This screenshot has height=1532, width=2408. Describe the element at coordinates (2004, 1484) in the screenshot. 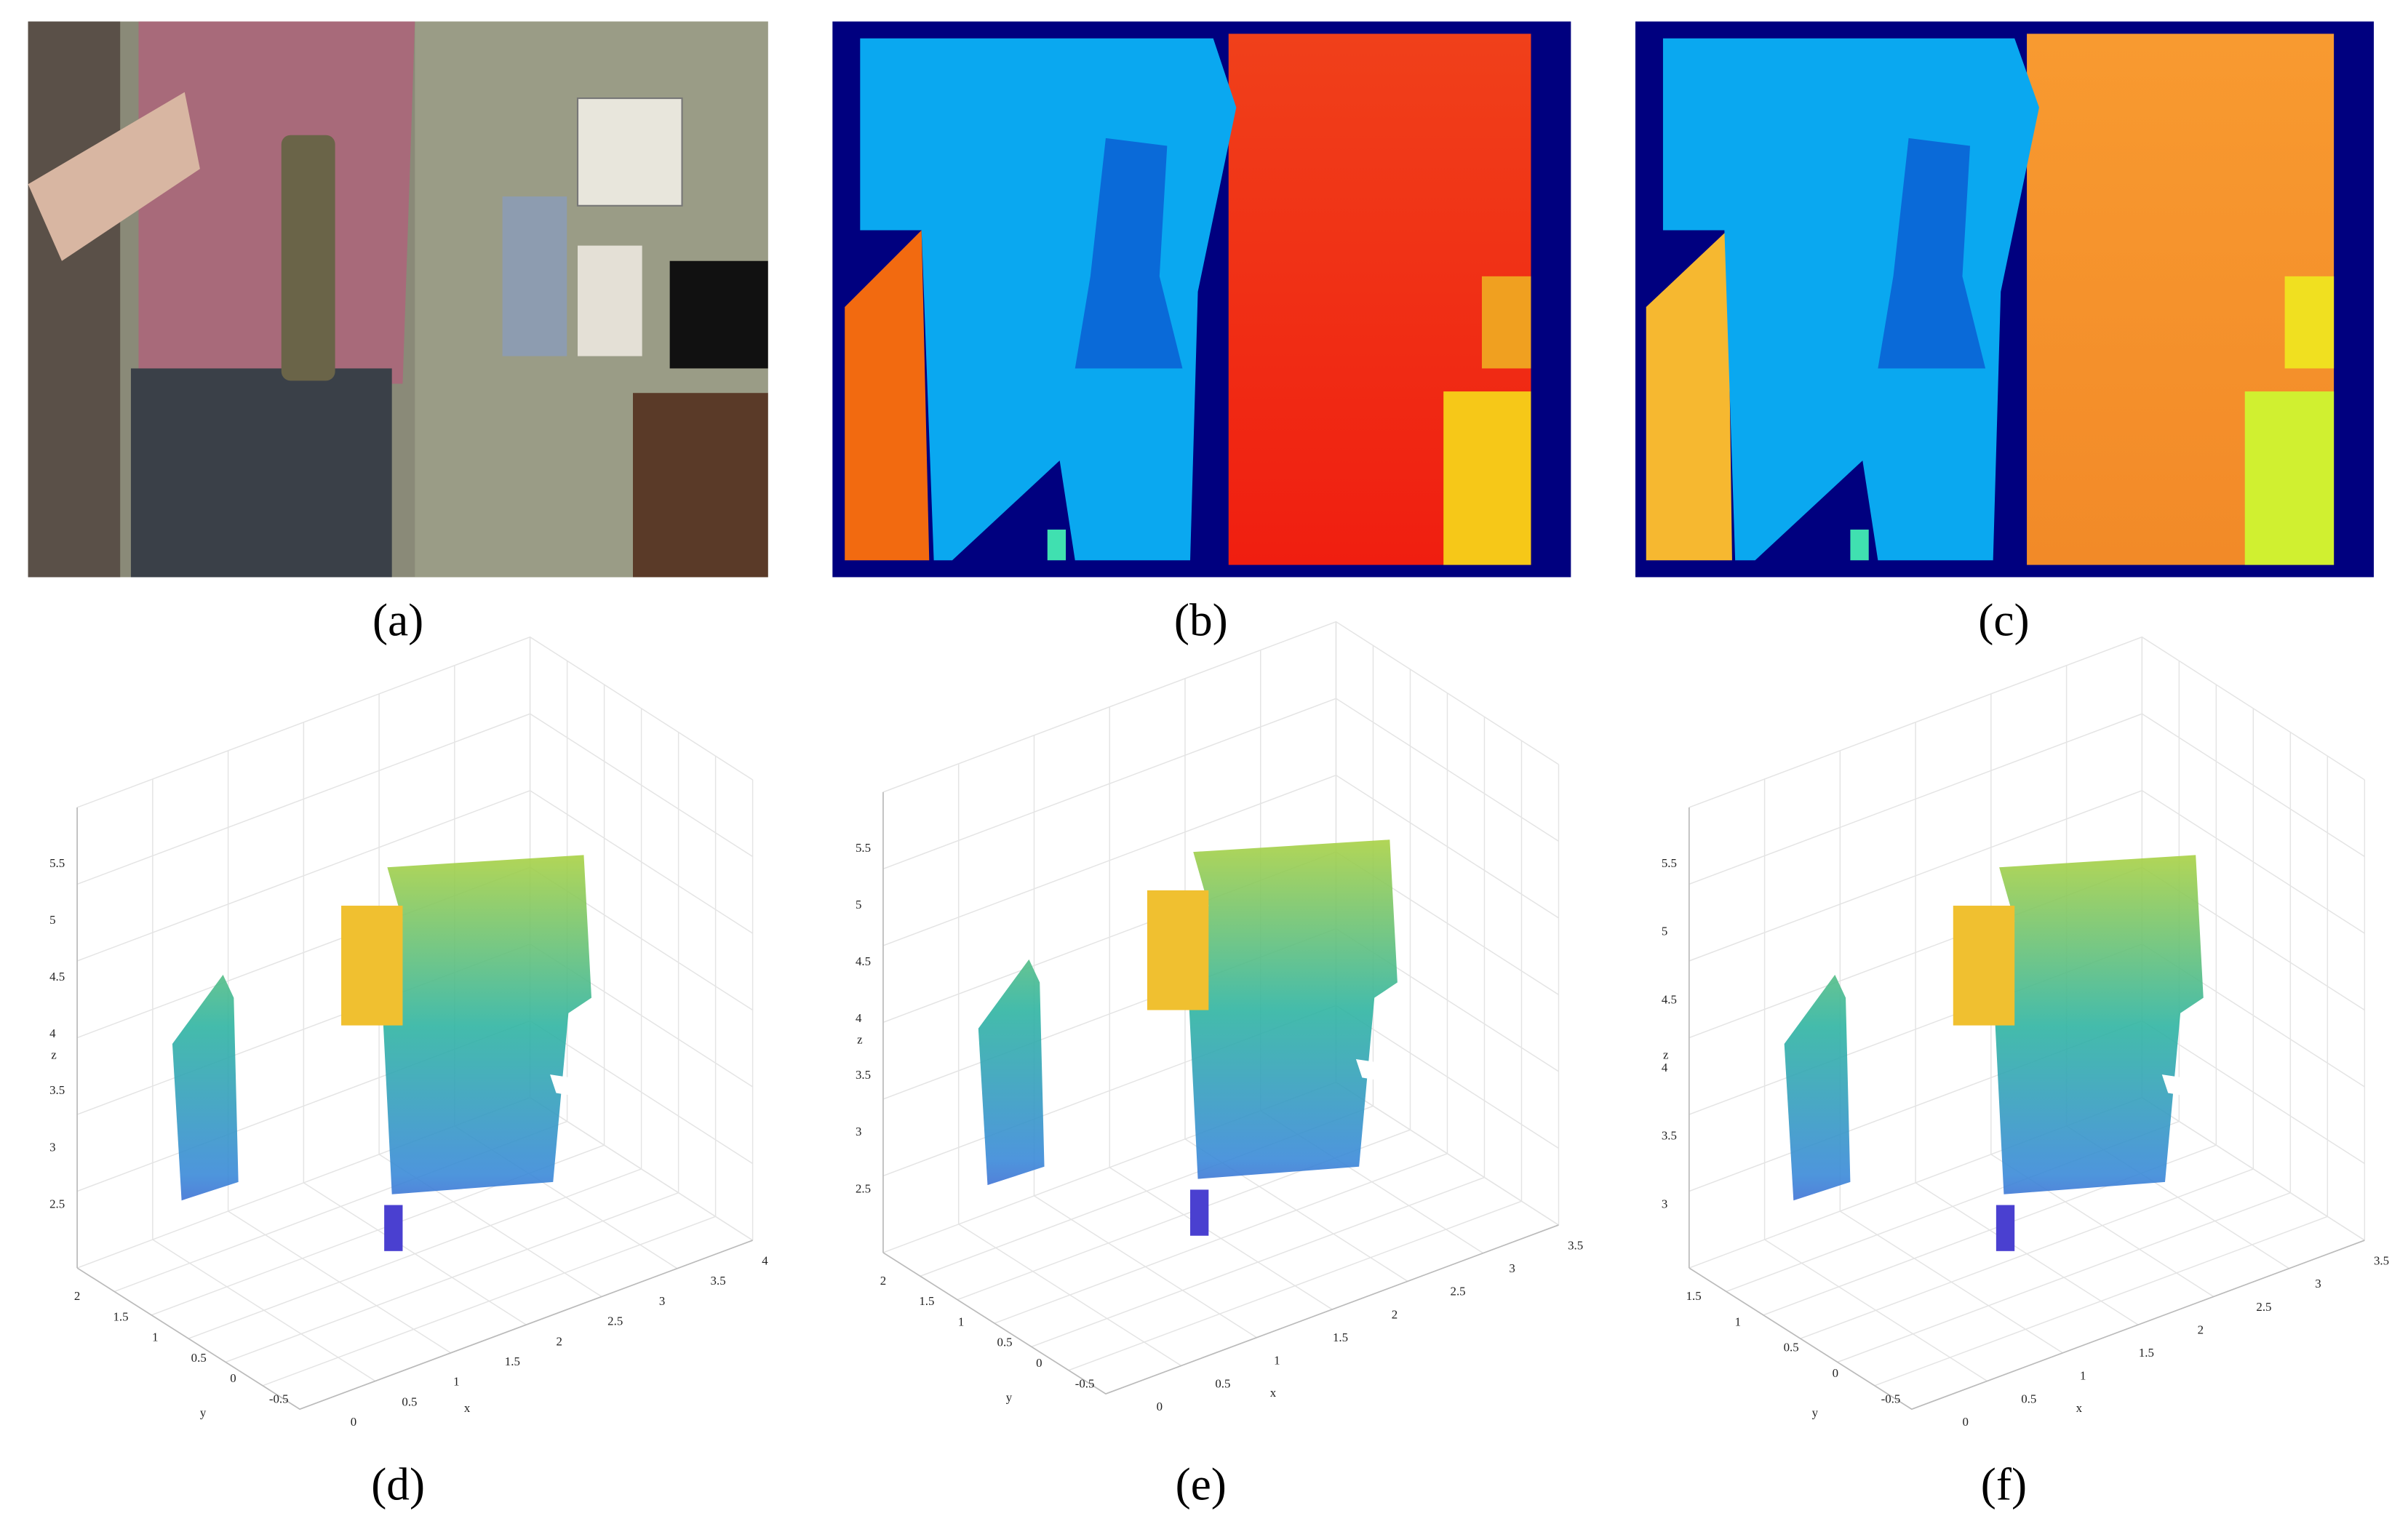

I see `panel-label: (f)` at that location.